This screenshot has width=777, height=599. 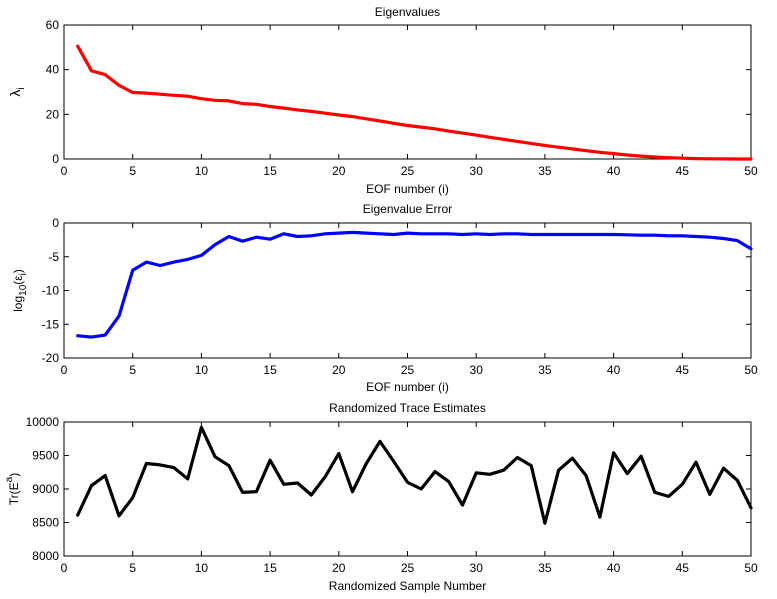 I want to click on trace-estimates-series-line, so click(x=414, y=475).